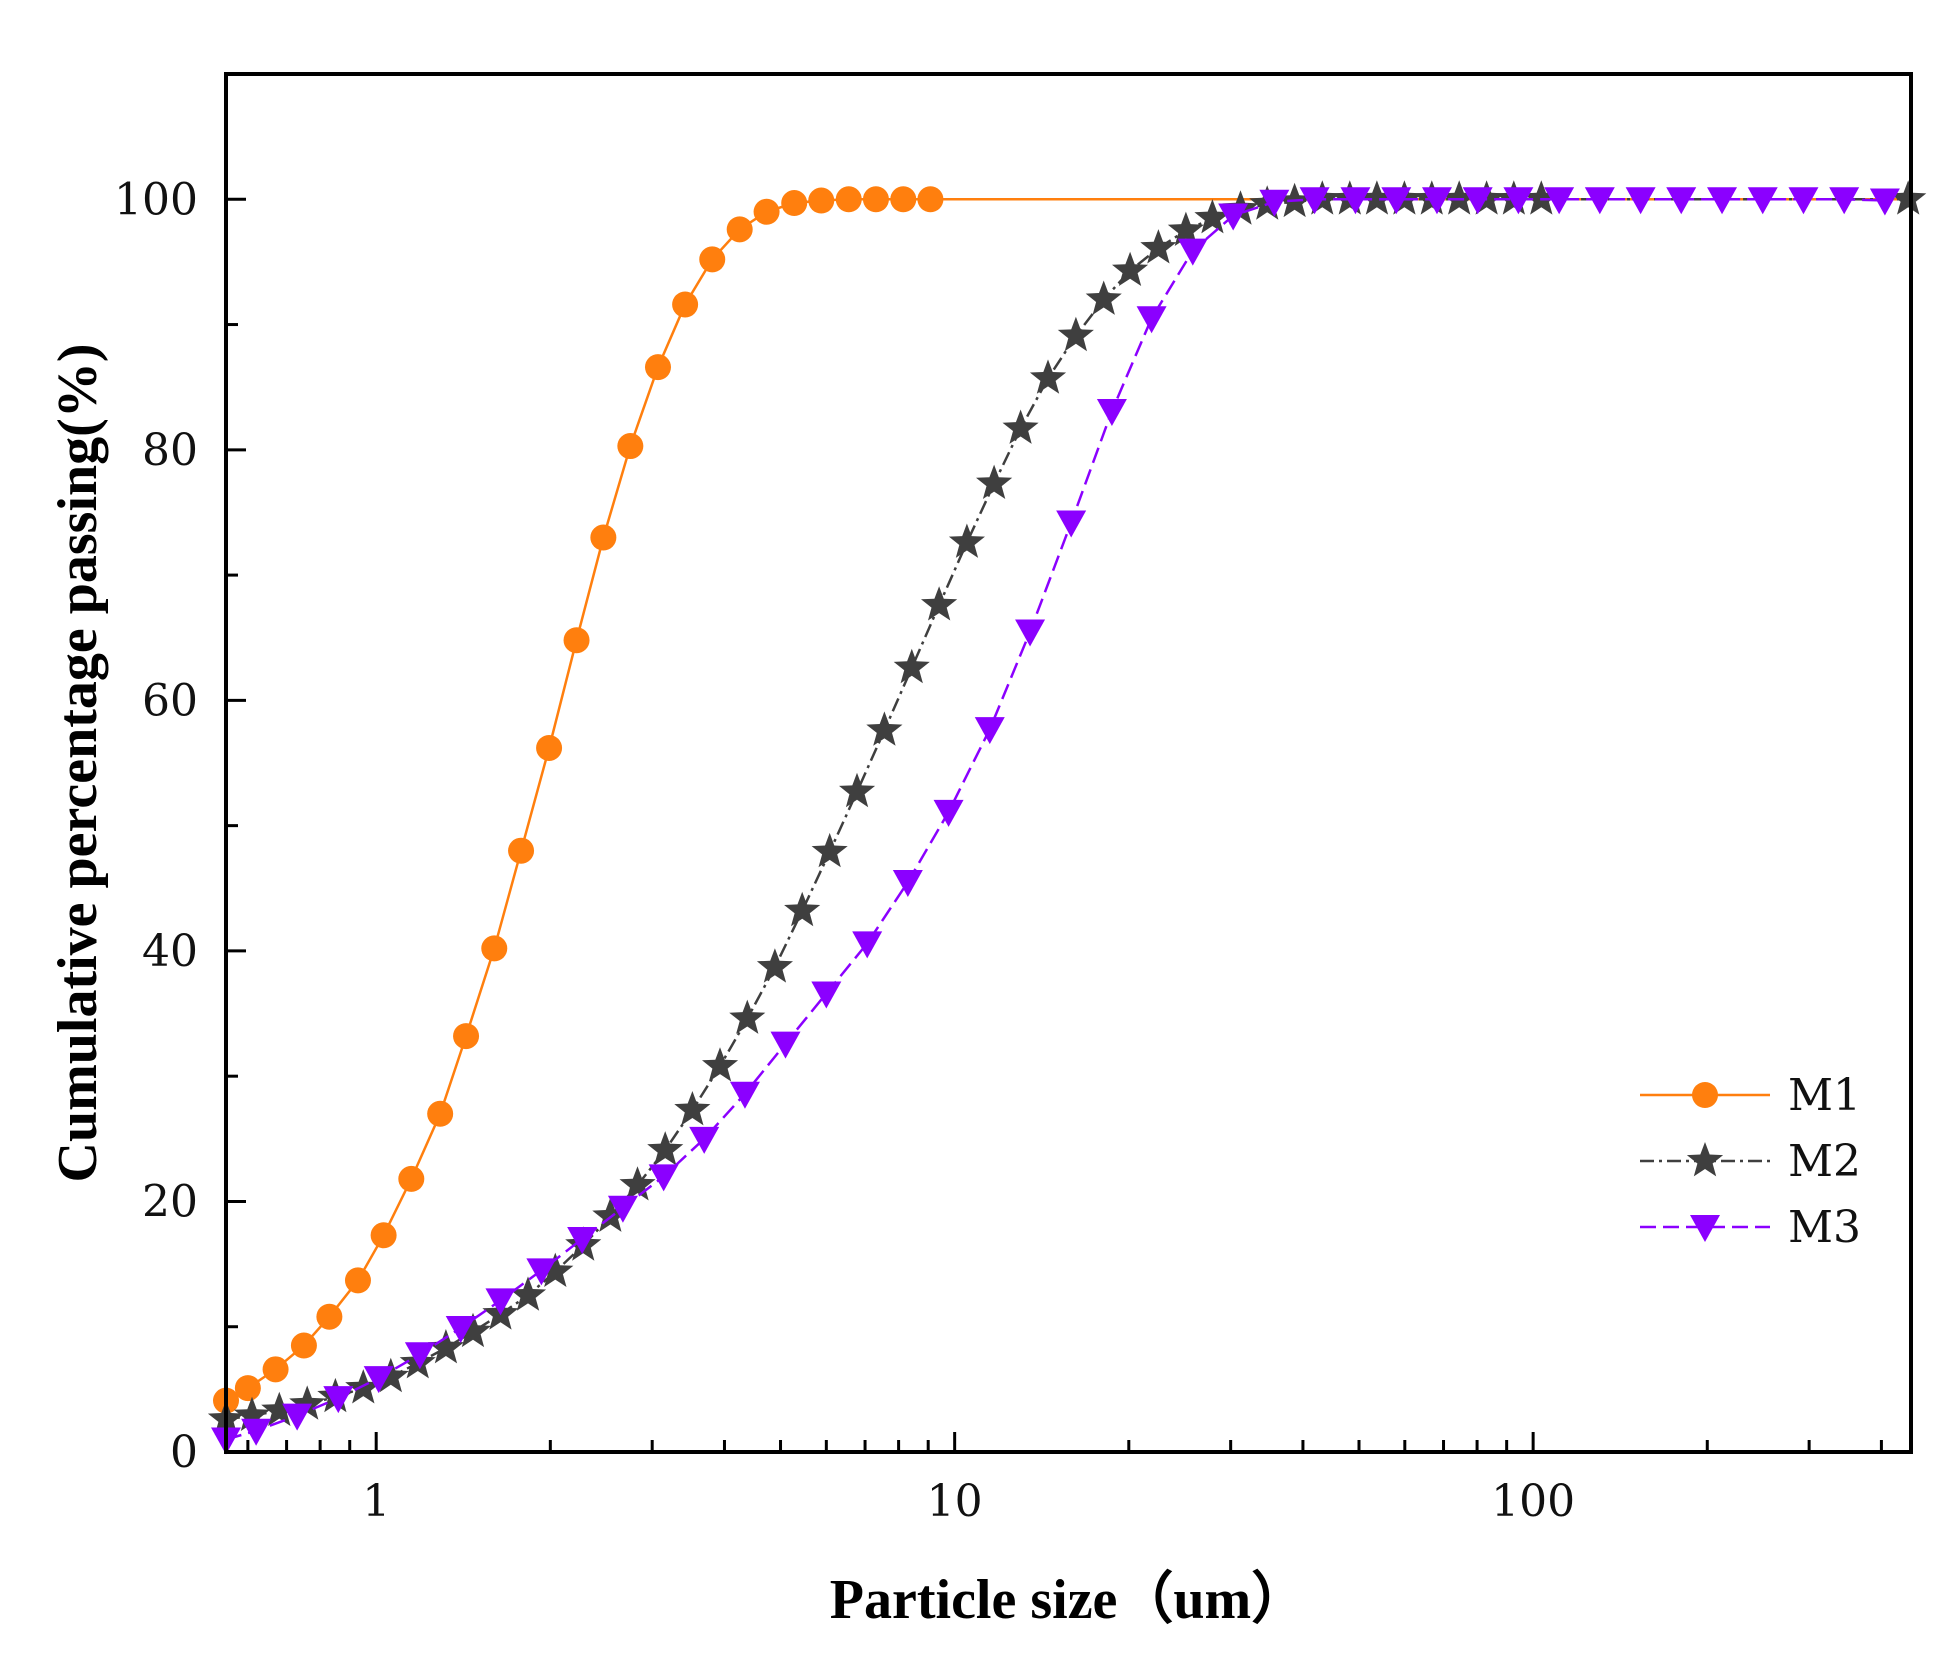  I want to click on y-tick-label: 20, so click(170, 1201).